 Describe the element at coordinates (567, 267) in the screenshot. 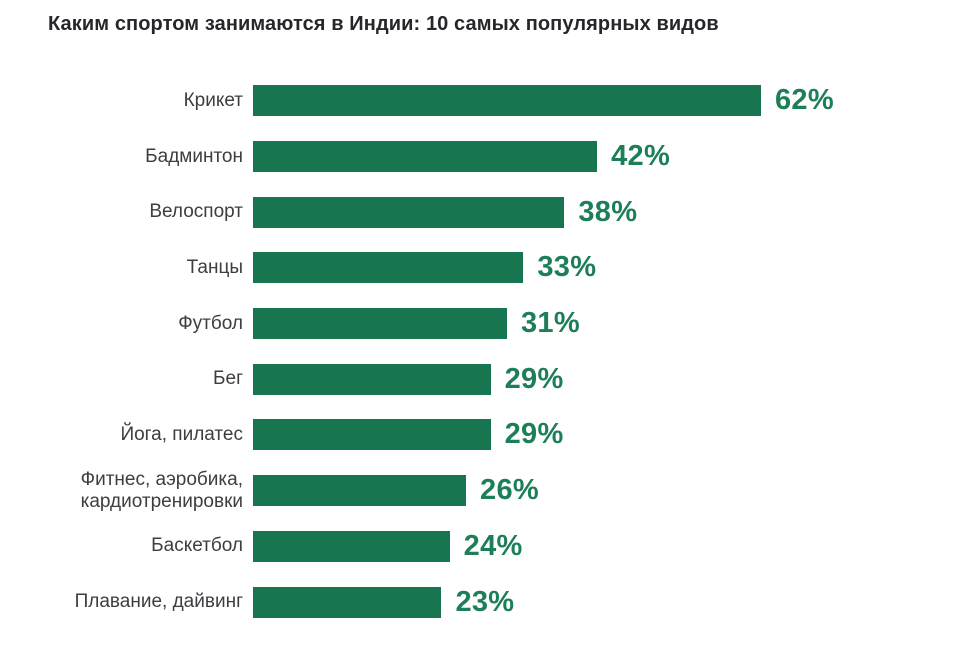

I see `value-label: 33%` at that location.